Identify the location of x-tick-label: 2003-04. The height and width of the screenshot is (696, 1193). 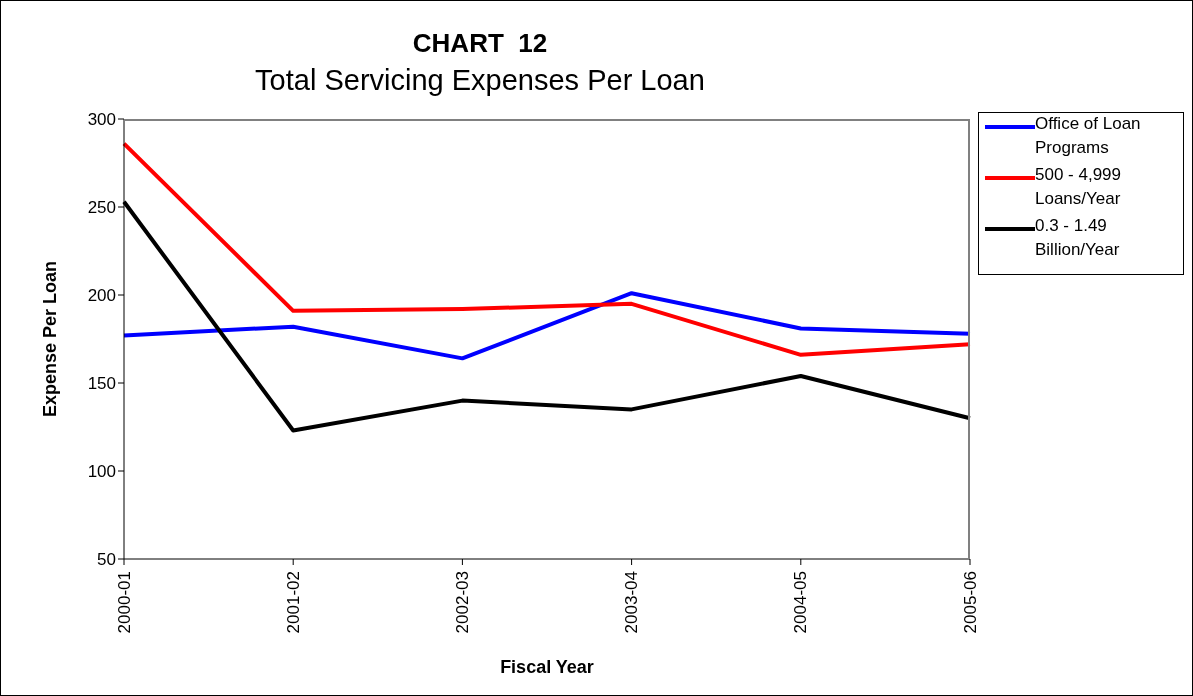
(632, 602).